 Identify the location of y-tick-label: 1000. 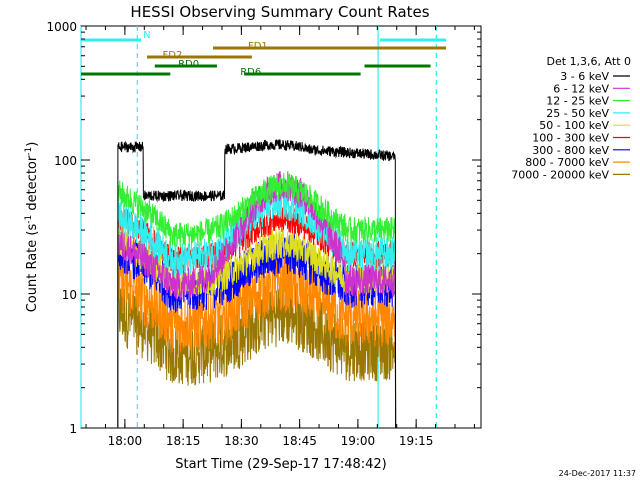
(61, 27).